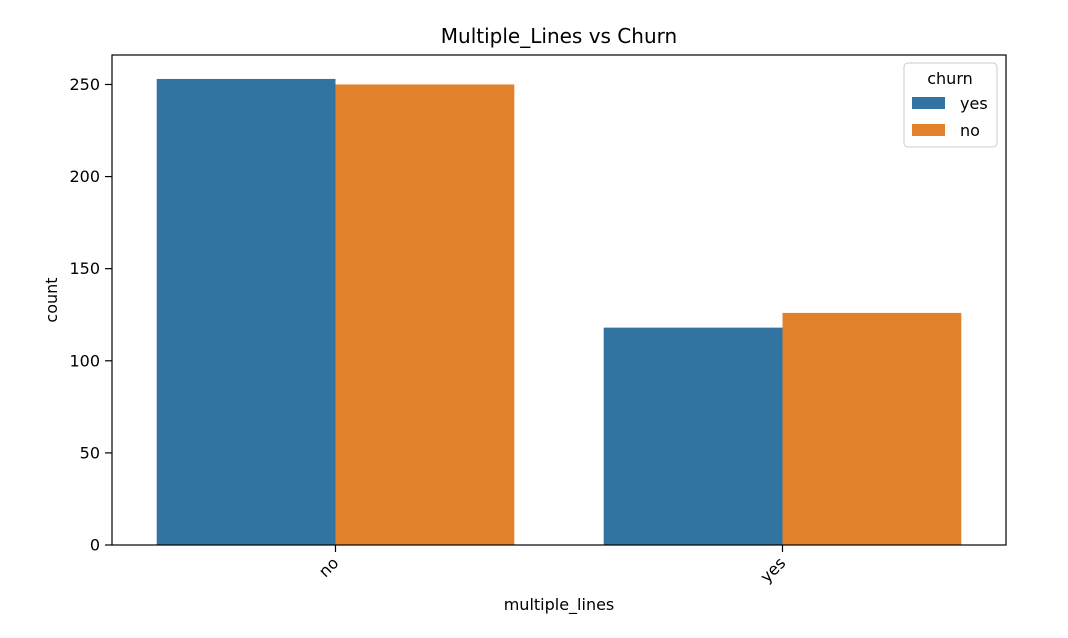 Image resolution: width=1068 pixels, height=638 pixels. What do you see at coordinates (970, 130) in the screenshot?
I see `legend-label-no: no` at bounding box center [970, 130].